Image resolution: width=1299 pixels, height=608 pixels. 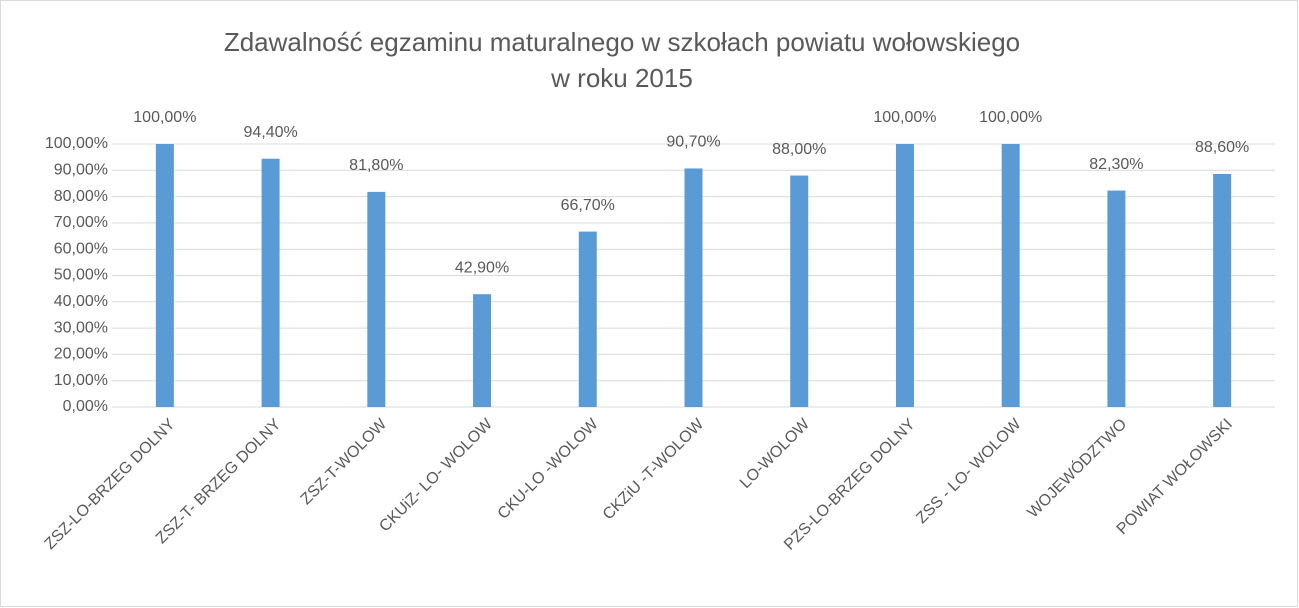 I want to click on y-tick-label: 0,00%, so click(x=85, y=406).